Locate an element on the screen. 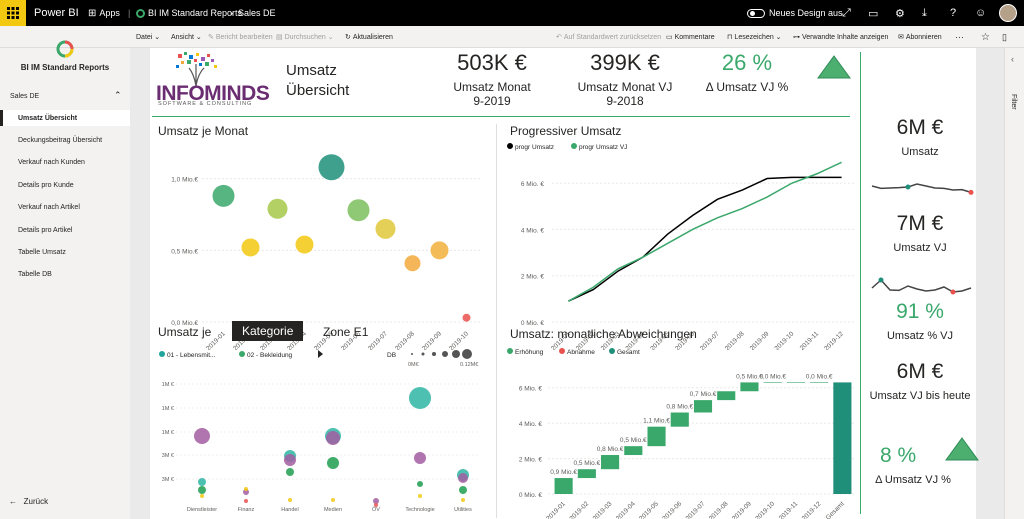 This screenshot has height=519, width=1024. feedback-smiley-icon: ☺ is located at coordinates (981, 13).